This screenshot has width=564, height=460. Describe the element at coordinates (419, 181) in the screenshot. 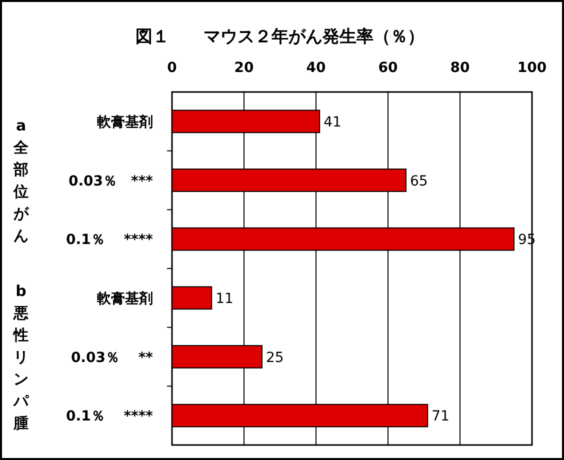

I see `data-label: 65` at that location.